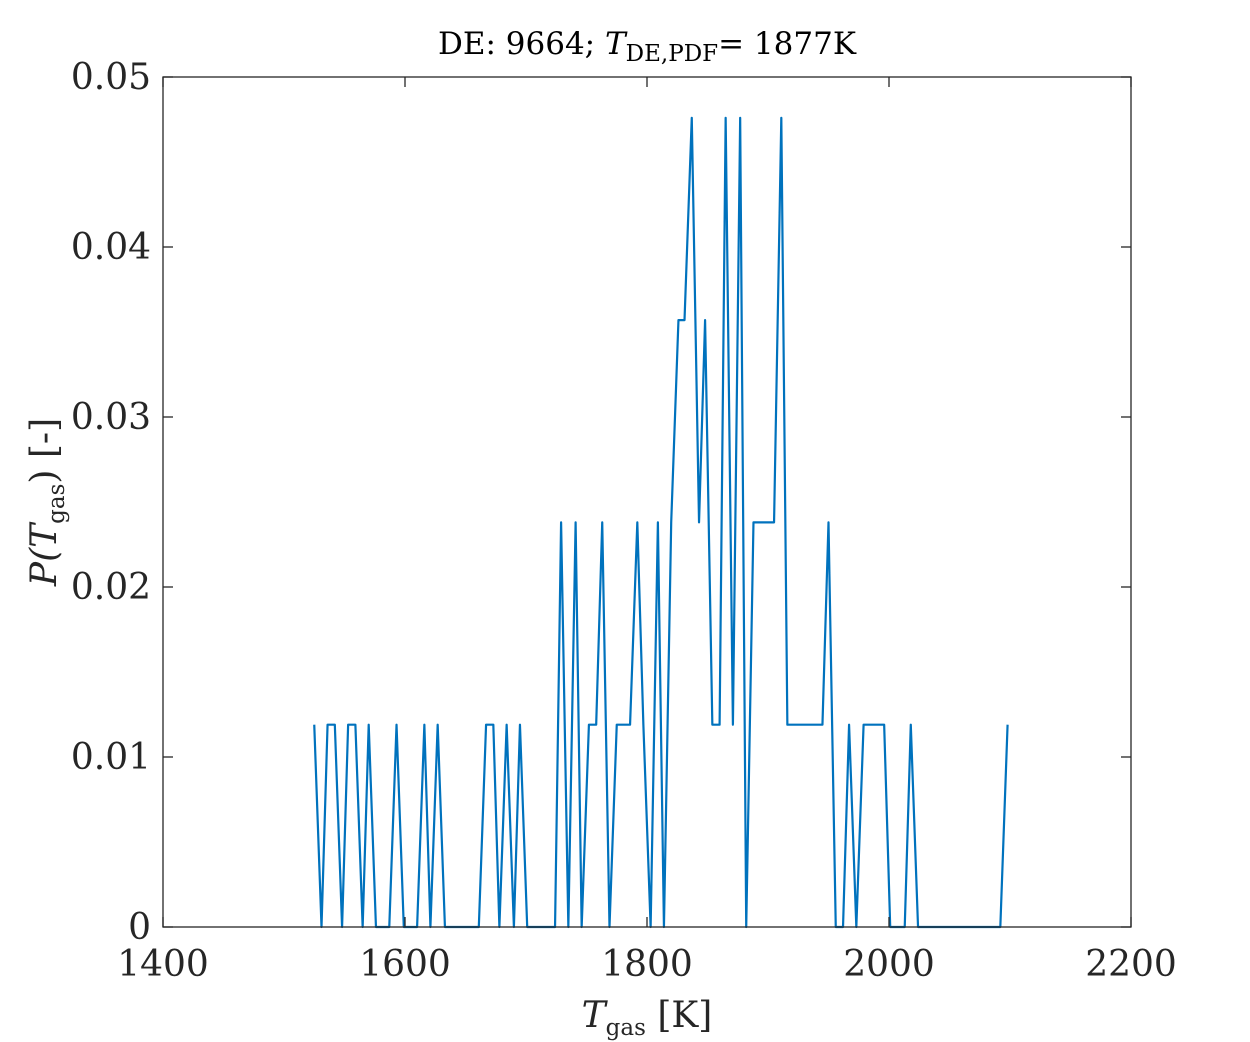 The height and width of the screenshot is (1042, 1250). What do you see at coordinates (595, 1015) in the screenshot?
I see `x-axis-title-variable: T` at bounding box center [595, 1015].